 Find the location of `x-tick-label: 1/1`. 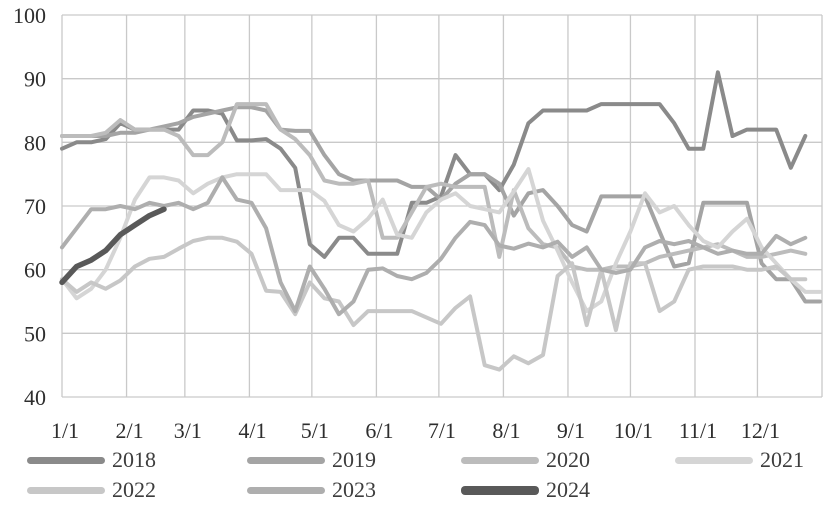

x-tick-label: 1/1 is located at coordinates (65, 430).